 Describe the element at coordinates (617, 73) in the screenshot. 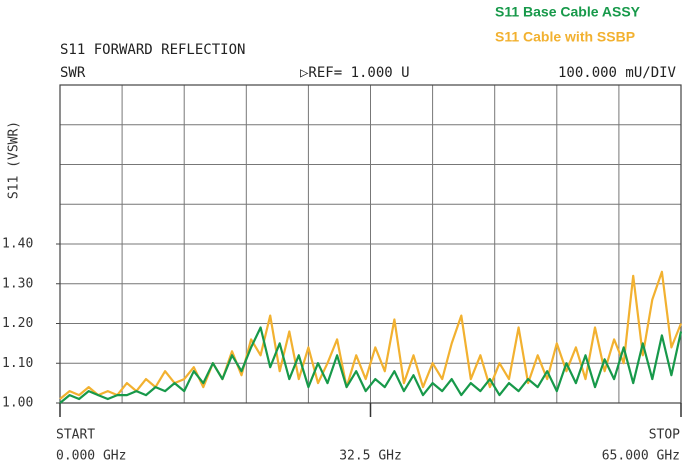

I see `scale-label: 100.000 mU/DIV` at that location.